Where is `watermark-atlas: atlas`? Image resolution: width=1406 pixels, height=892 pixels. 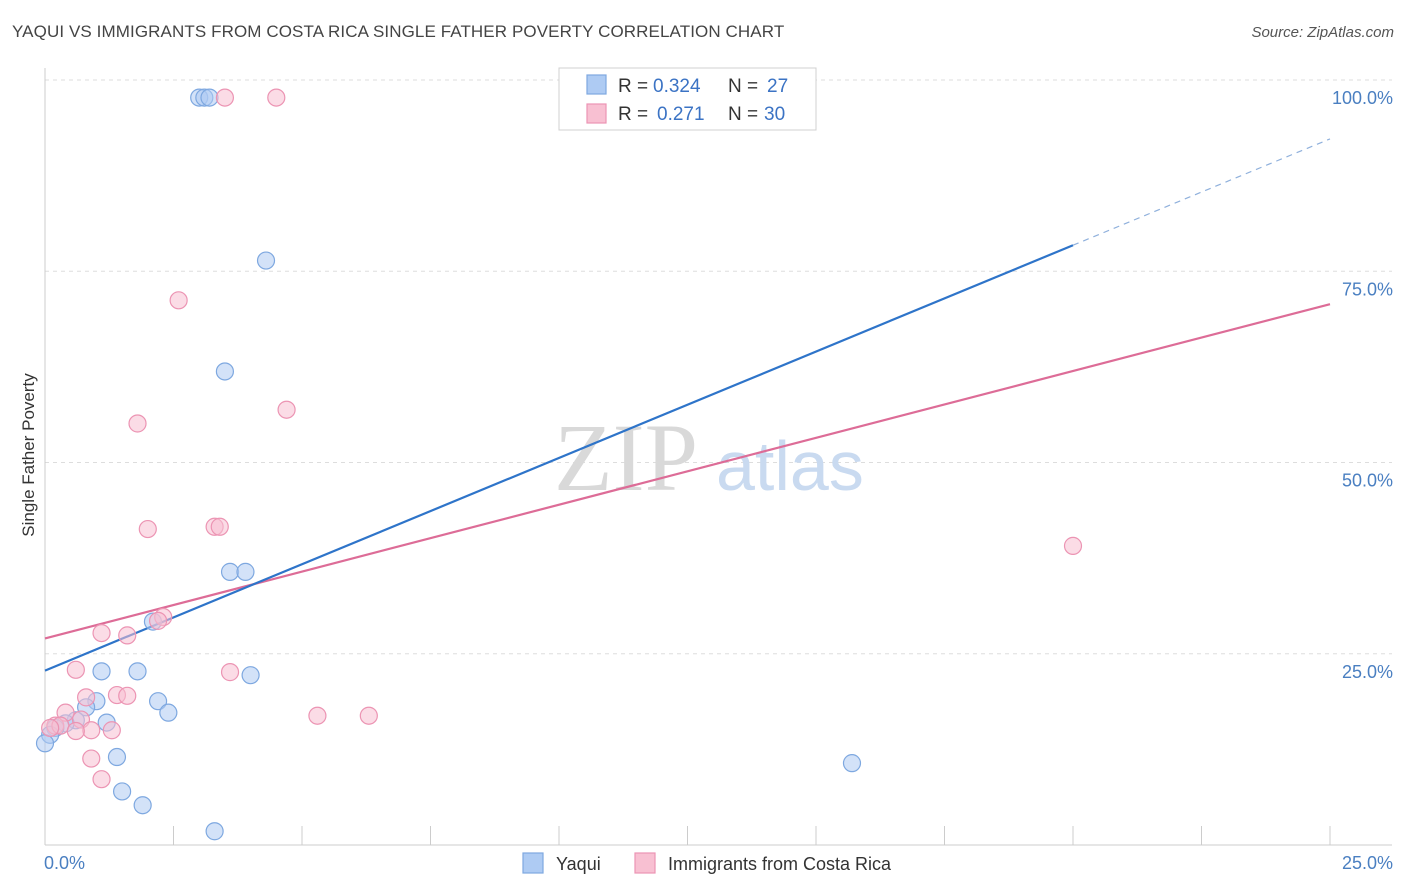 watermark-atlas: atlas is located at coordinates (790, 466).